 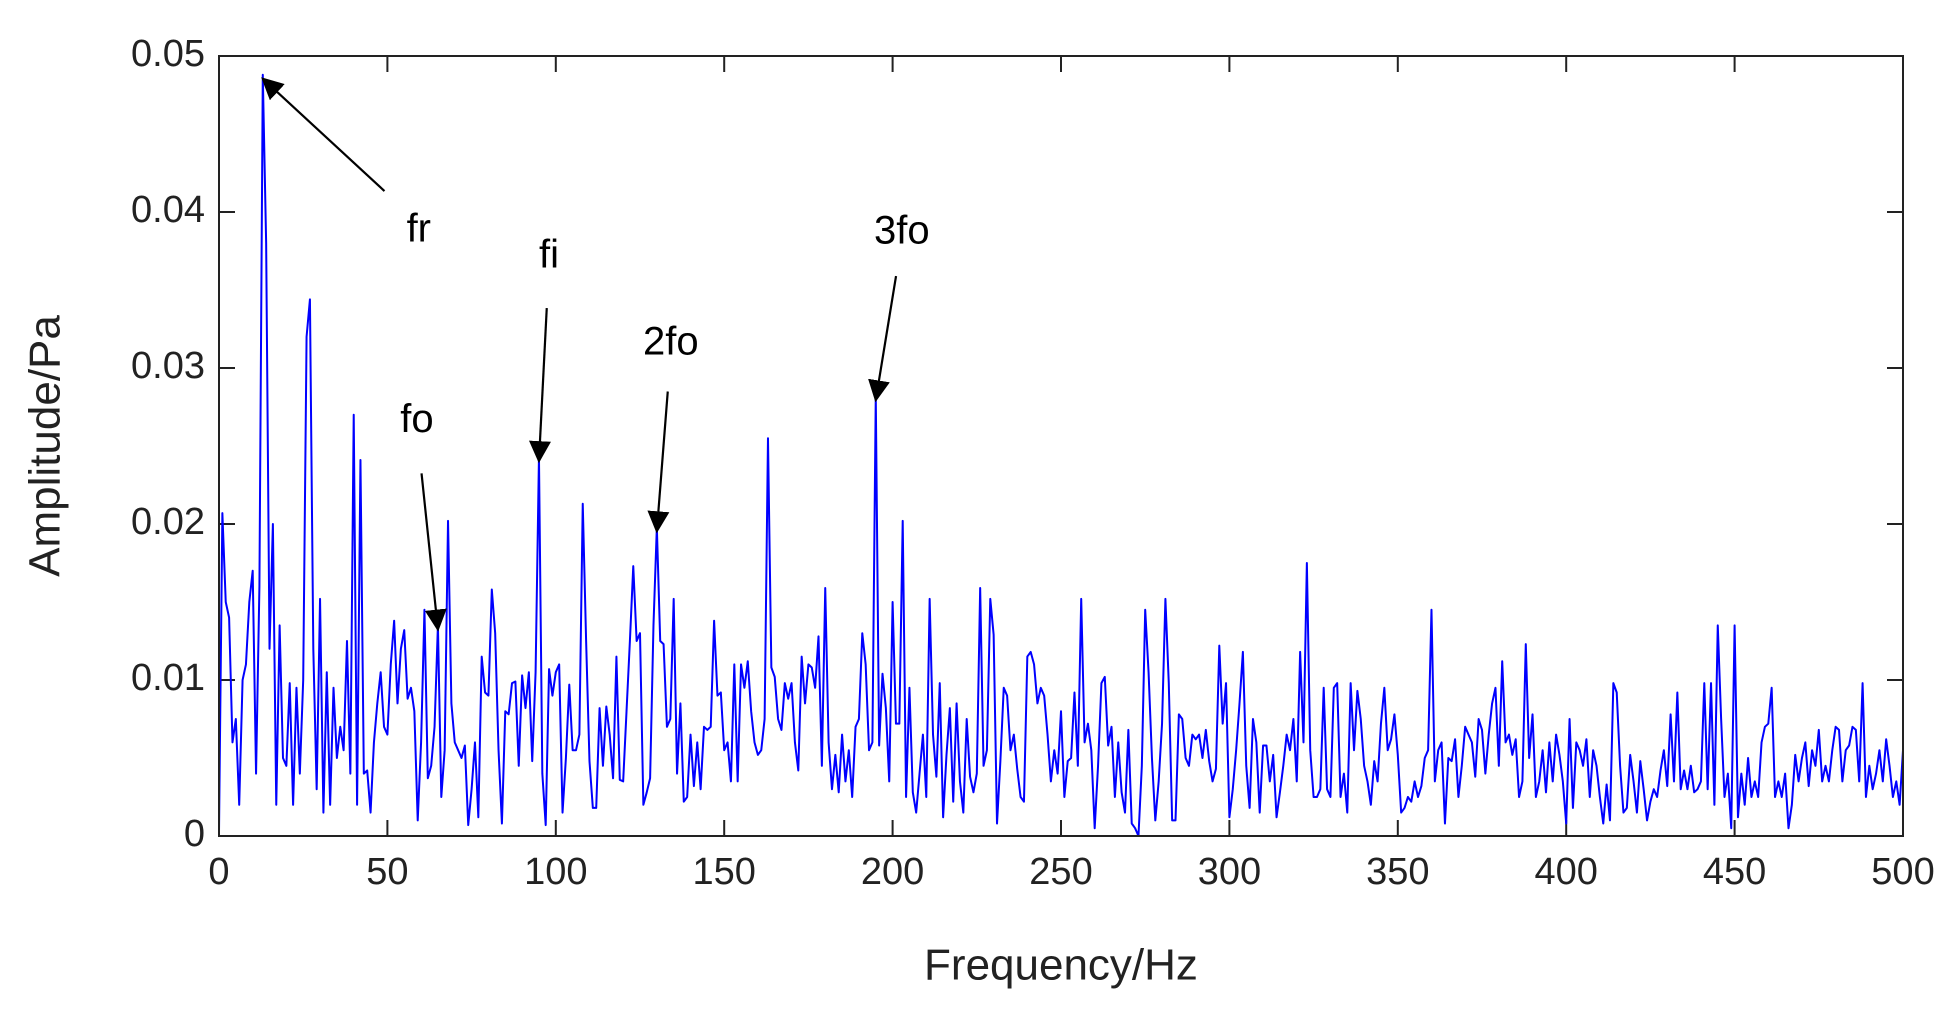 What do you see at coordinates (1902, 872) in the screenshot?
I see `x-tick-label: 500` at bounding box center [1902, 872].